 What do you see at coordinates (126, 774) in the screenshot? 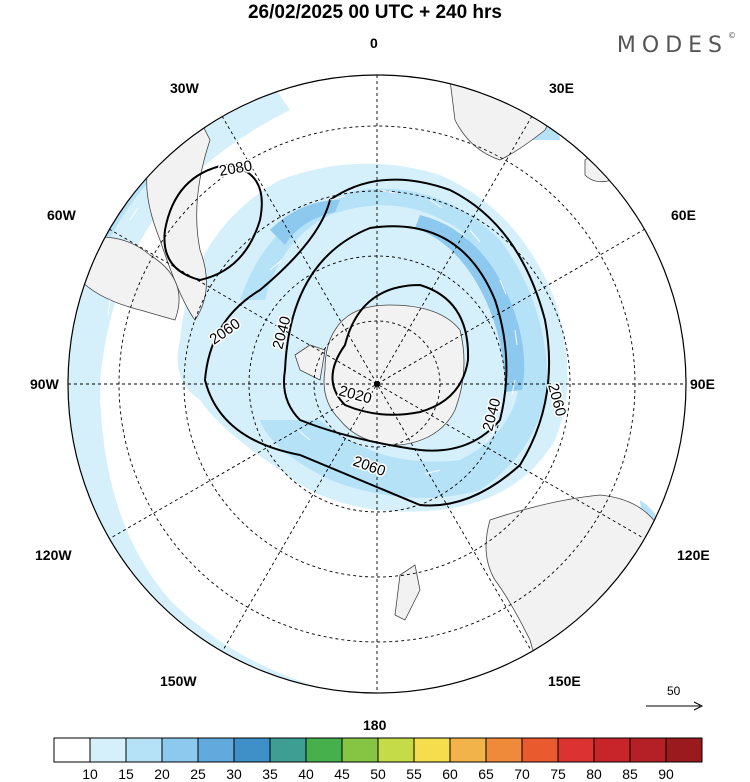
I see `legend-label: 15` at bounding box center [126, 774].